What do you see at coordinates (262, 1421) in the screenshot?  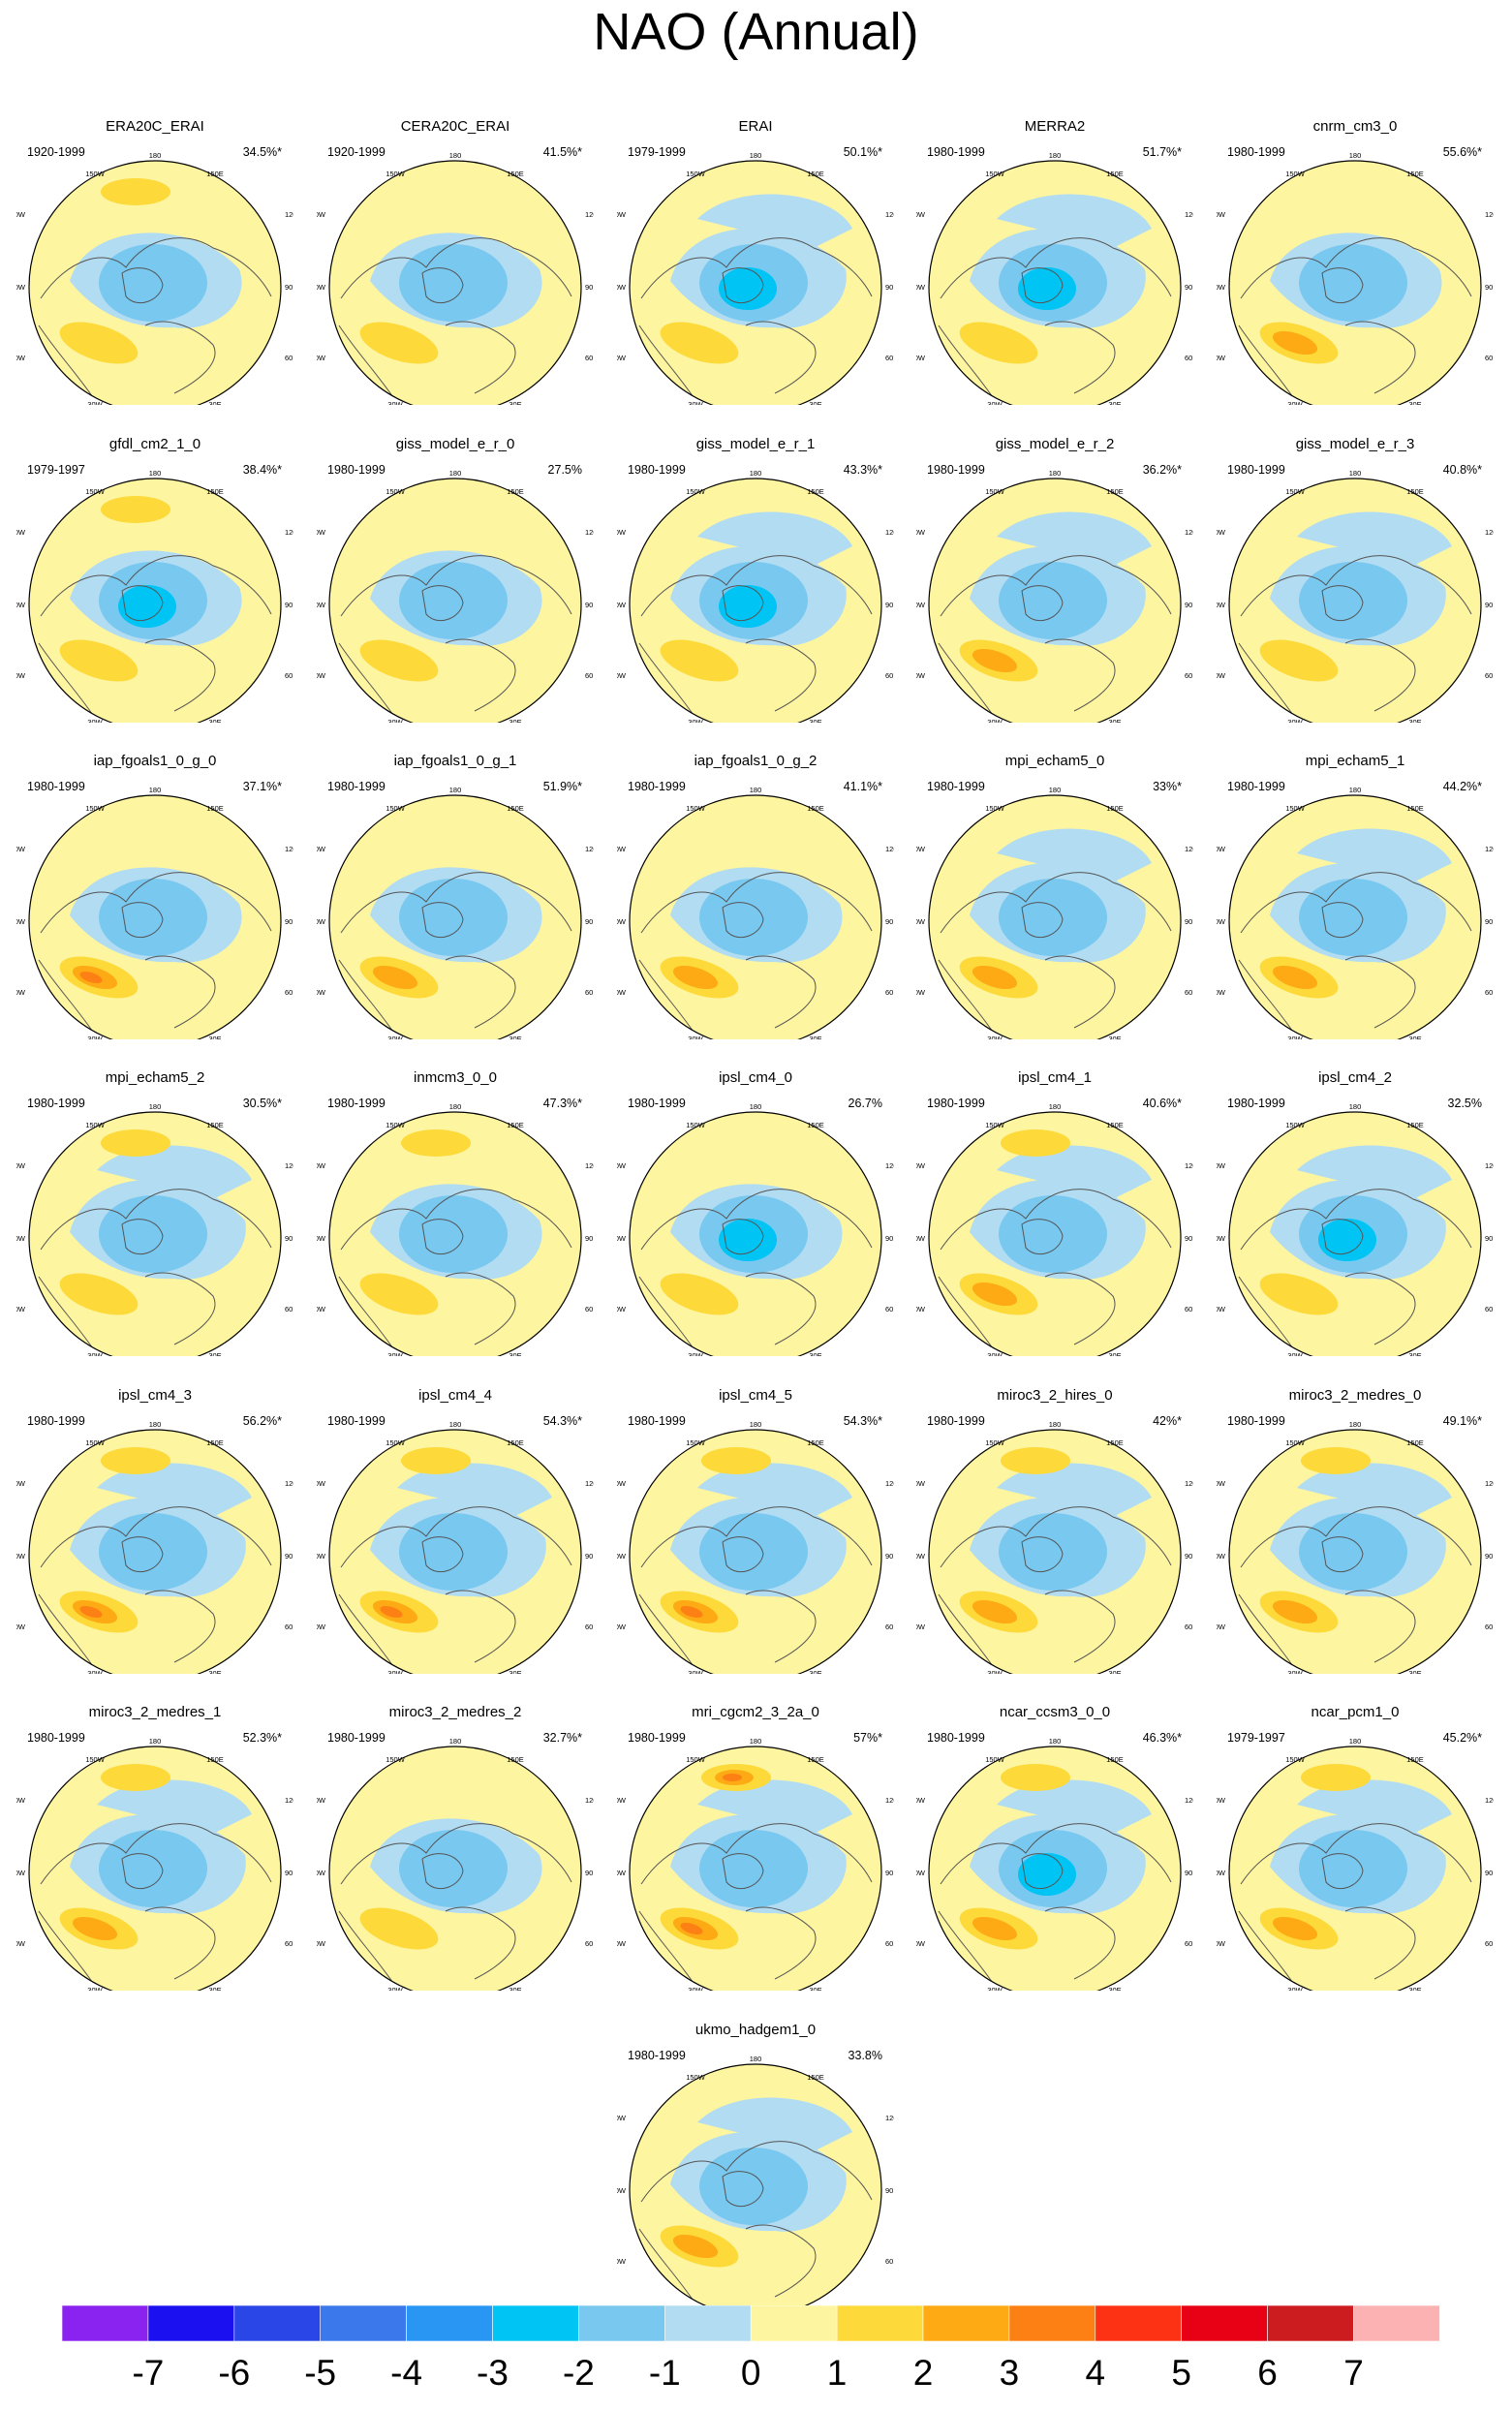 I see `panel-variance: 56.2%*` at bounding box center [262, 1421].